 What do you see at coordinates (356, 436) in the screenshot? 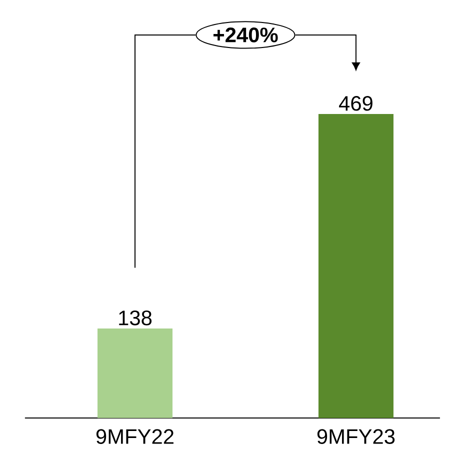
I see `x-tick-label: 9MFY23` at bounding box center [356, 436].